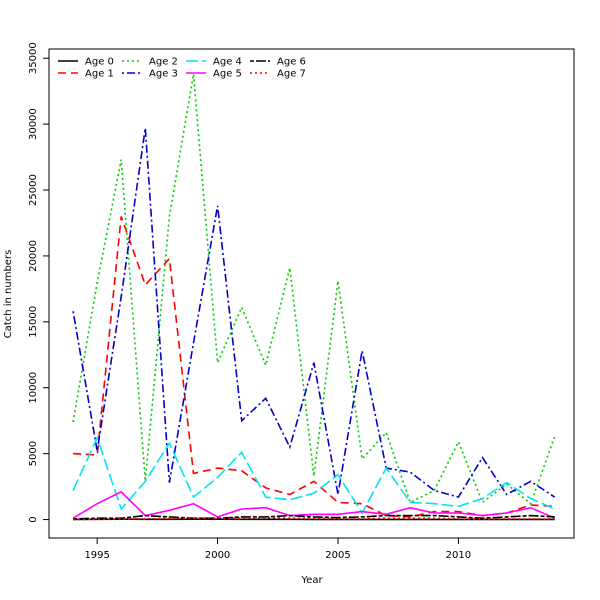  Describe the element at coordinates (33, 190) in the screenshot. I see `y-tick-label: 25000` at that location.